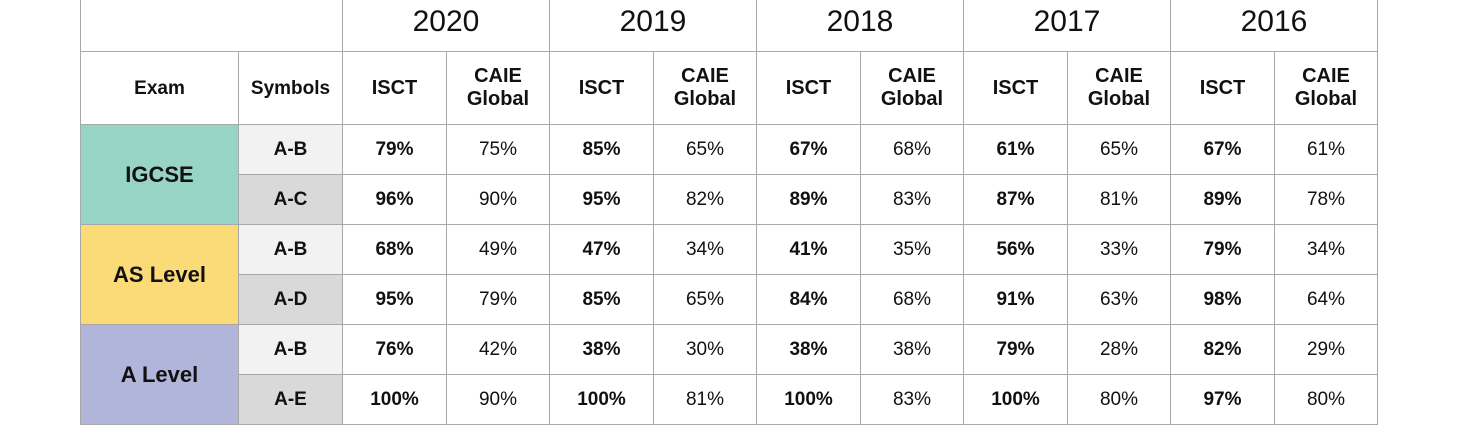 Image resolution: width=1462 pixels, height=425 pixels. Describe the element at coordinates (394, 249) in the screenshot. I see `isct-value-cell: 68%` at that location.